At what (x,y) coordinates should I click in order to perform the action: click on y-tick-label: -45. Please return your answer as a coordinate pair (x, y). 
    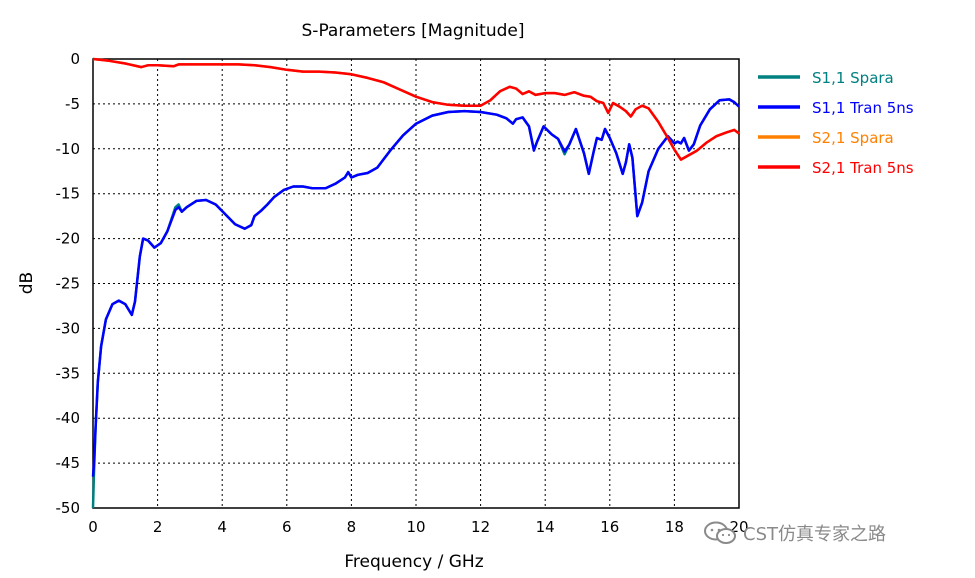
    Looking at the image, I should click on (68, 463).